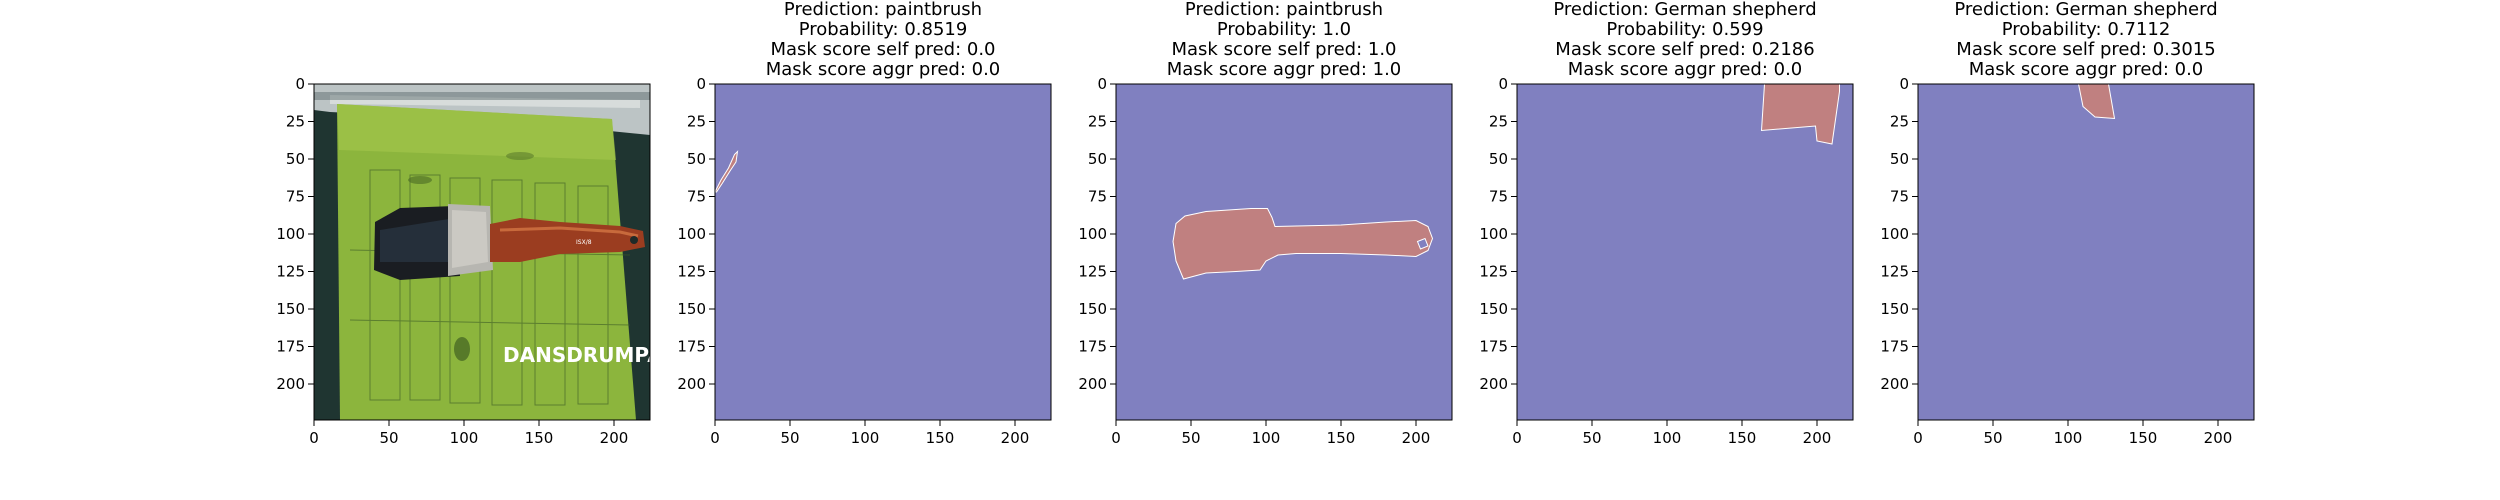  What do you see at coordinates (1283, 49) in the screenshot?
I see `title-line: Mask score self pred: 1.0` at bounding box center [1283, 49].